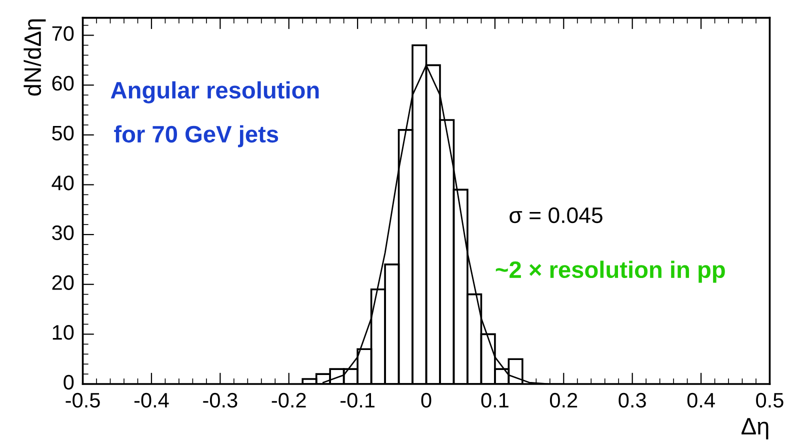 Image resolution: width=796 pixels, height=446 pixels. I want to click on y-tick-label: 50, so click(63, 133).